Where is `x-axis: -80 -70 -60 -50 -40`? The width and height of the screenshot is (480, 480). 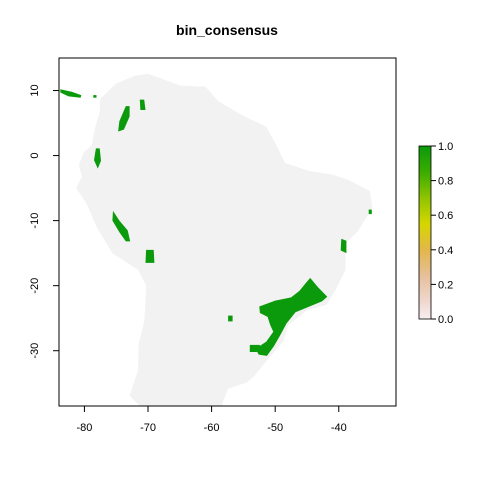 x-axis: -80 -70 -60 -50 -40 is located at coordinates (211, 420).